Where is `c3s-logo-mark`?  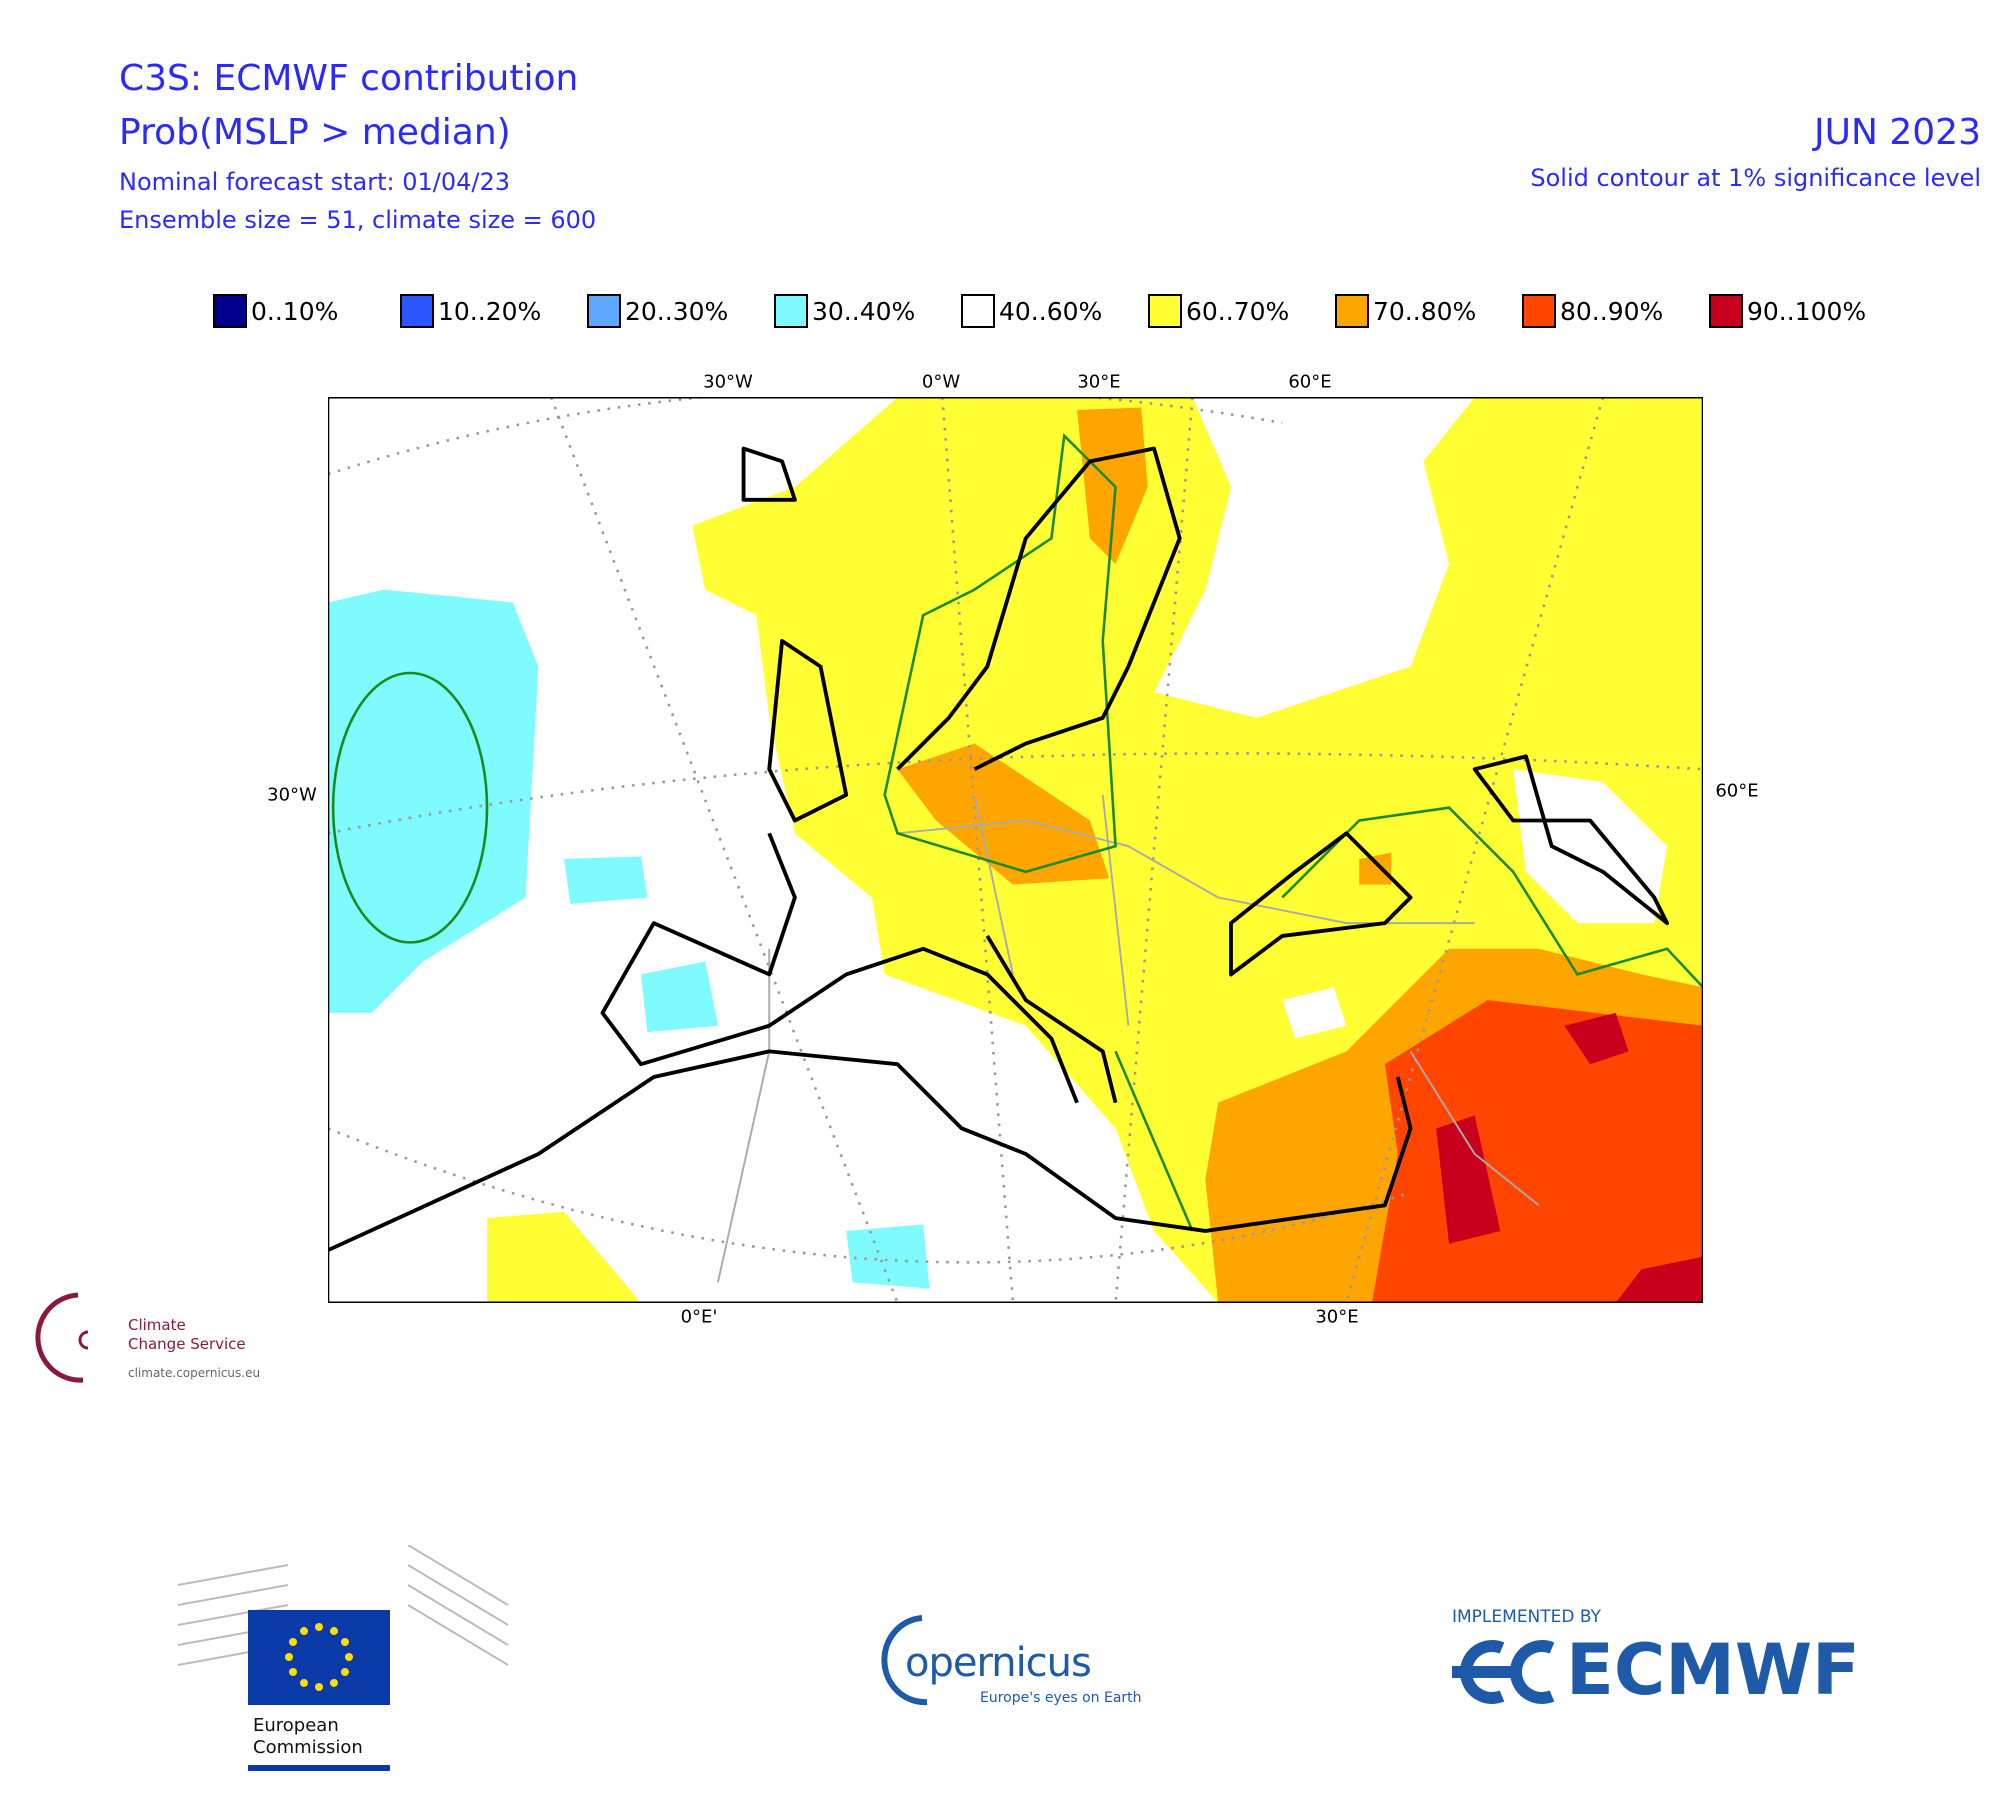 c3s-logo-mark is located at coordinates (61, 1337).